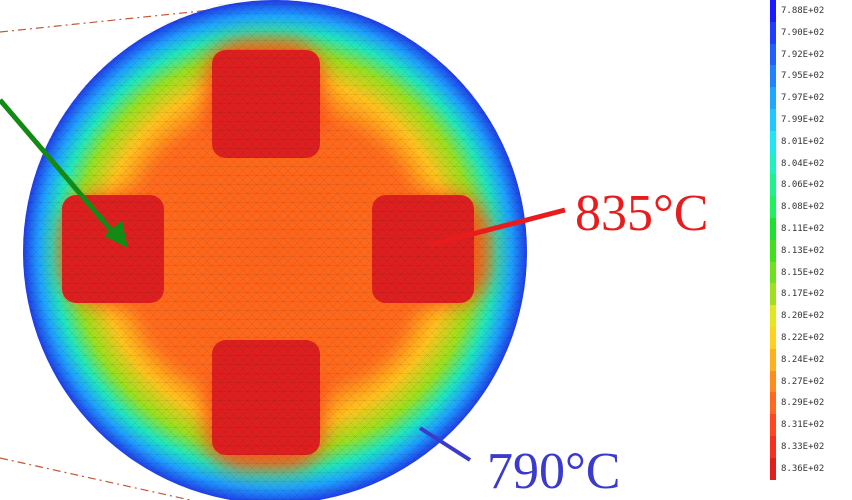 This screenshot has height=500, width=852. I want to click on legend-entry: 7.92E+02, so click(797, 54).